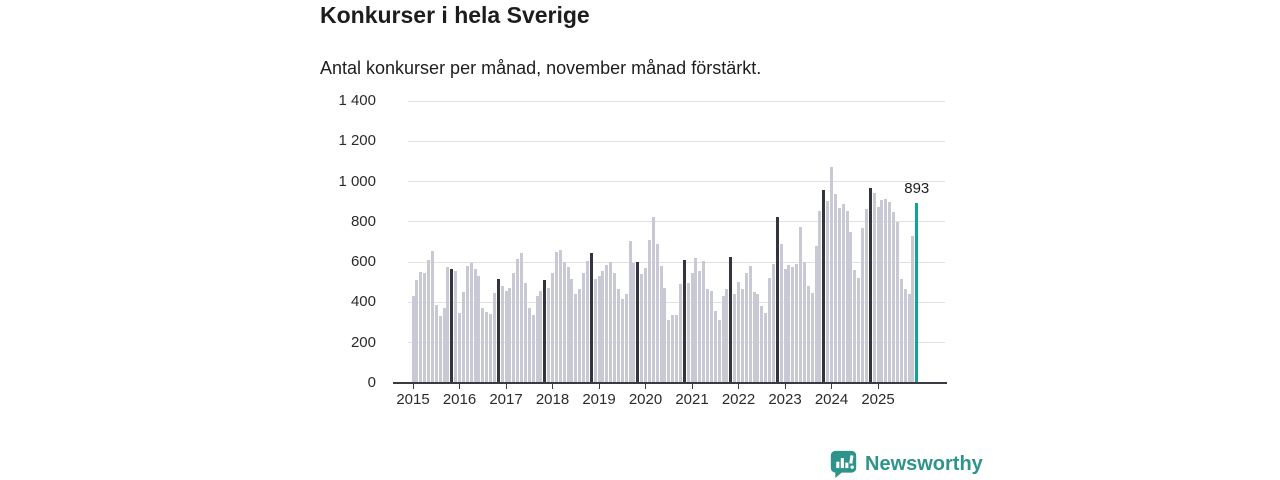  I want to click on y-axis-label: 1 400, so click(357, 100).